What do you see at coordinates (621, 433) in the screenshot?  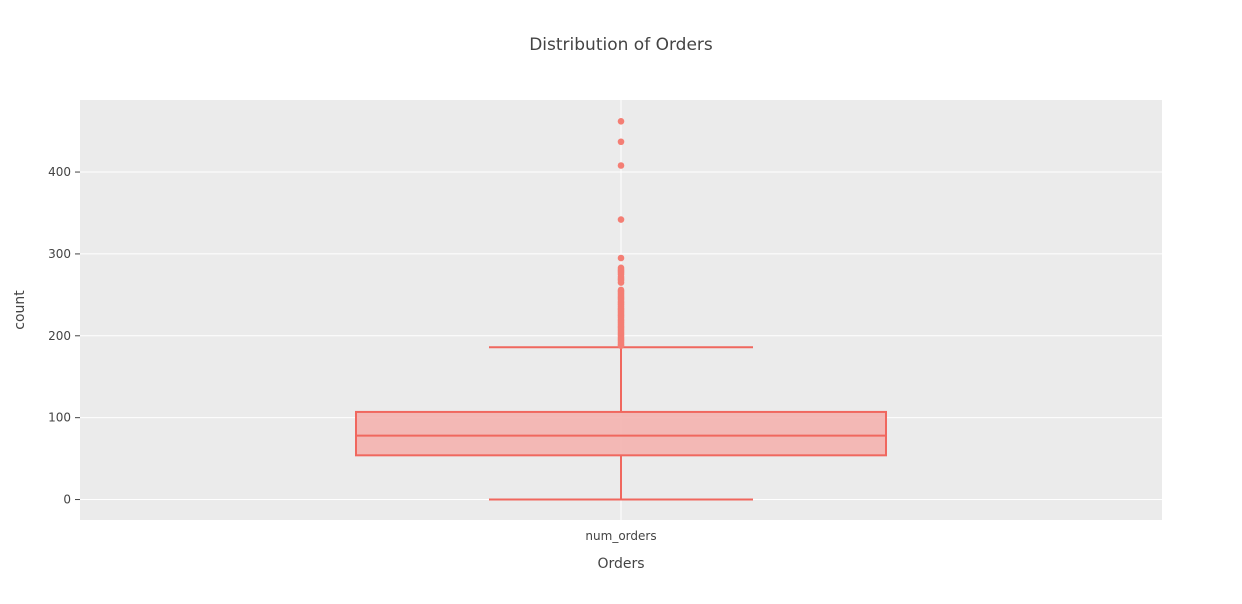 I see `iqr-box` at bounding box center [621, 433].